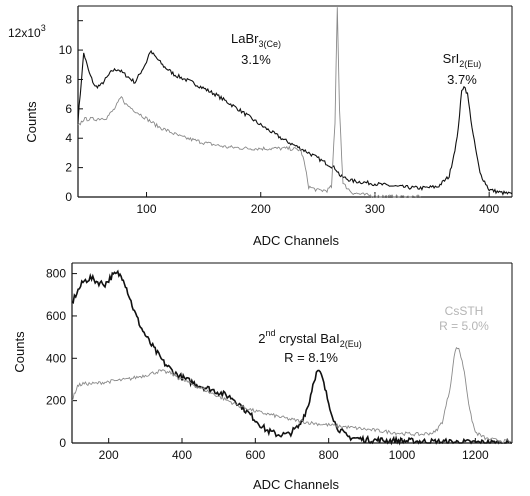 This screenshot has height=496, width=530. I want to click on bottom-x-tick-label: 800, so click(329, 455).